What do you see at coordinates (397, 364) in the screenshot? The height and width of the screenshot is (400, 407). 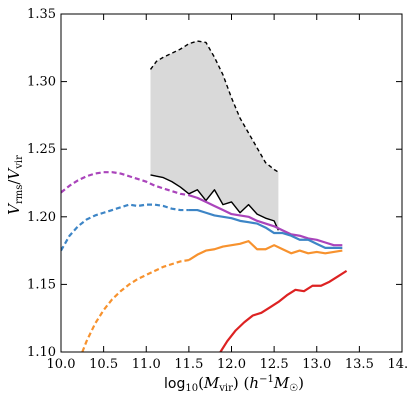 I see `x-tick-label: 14.0` at bounding box center [397, 364].